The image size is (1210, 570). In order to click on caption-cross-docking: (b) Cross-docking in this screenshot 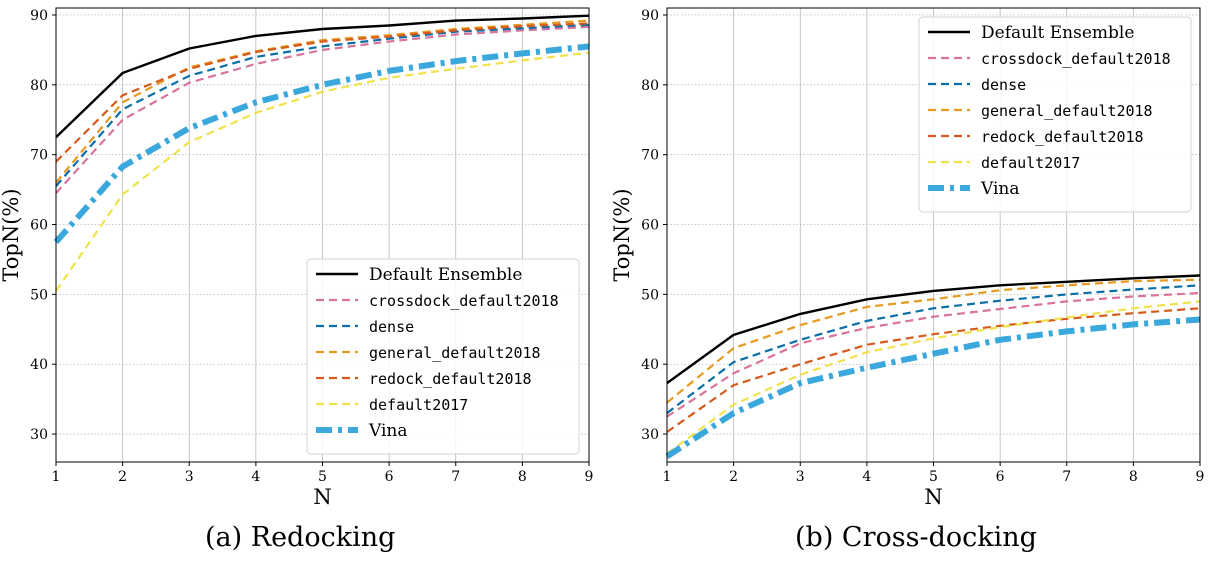, I will do `click(916, 537)`.